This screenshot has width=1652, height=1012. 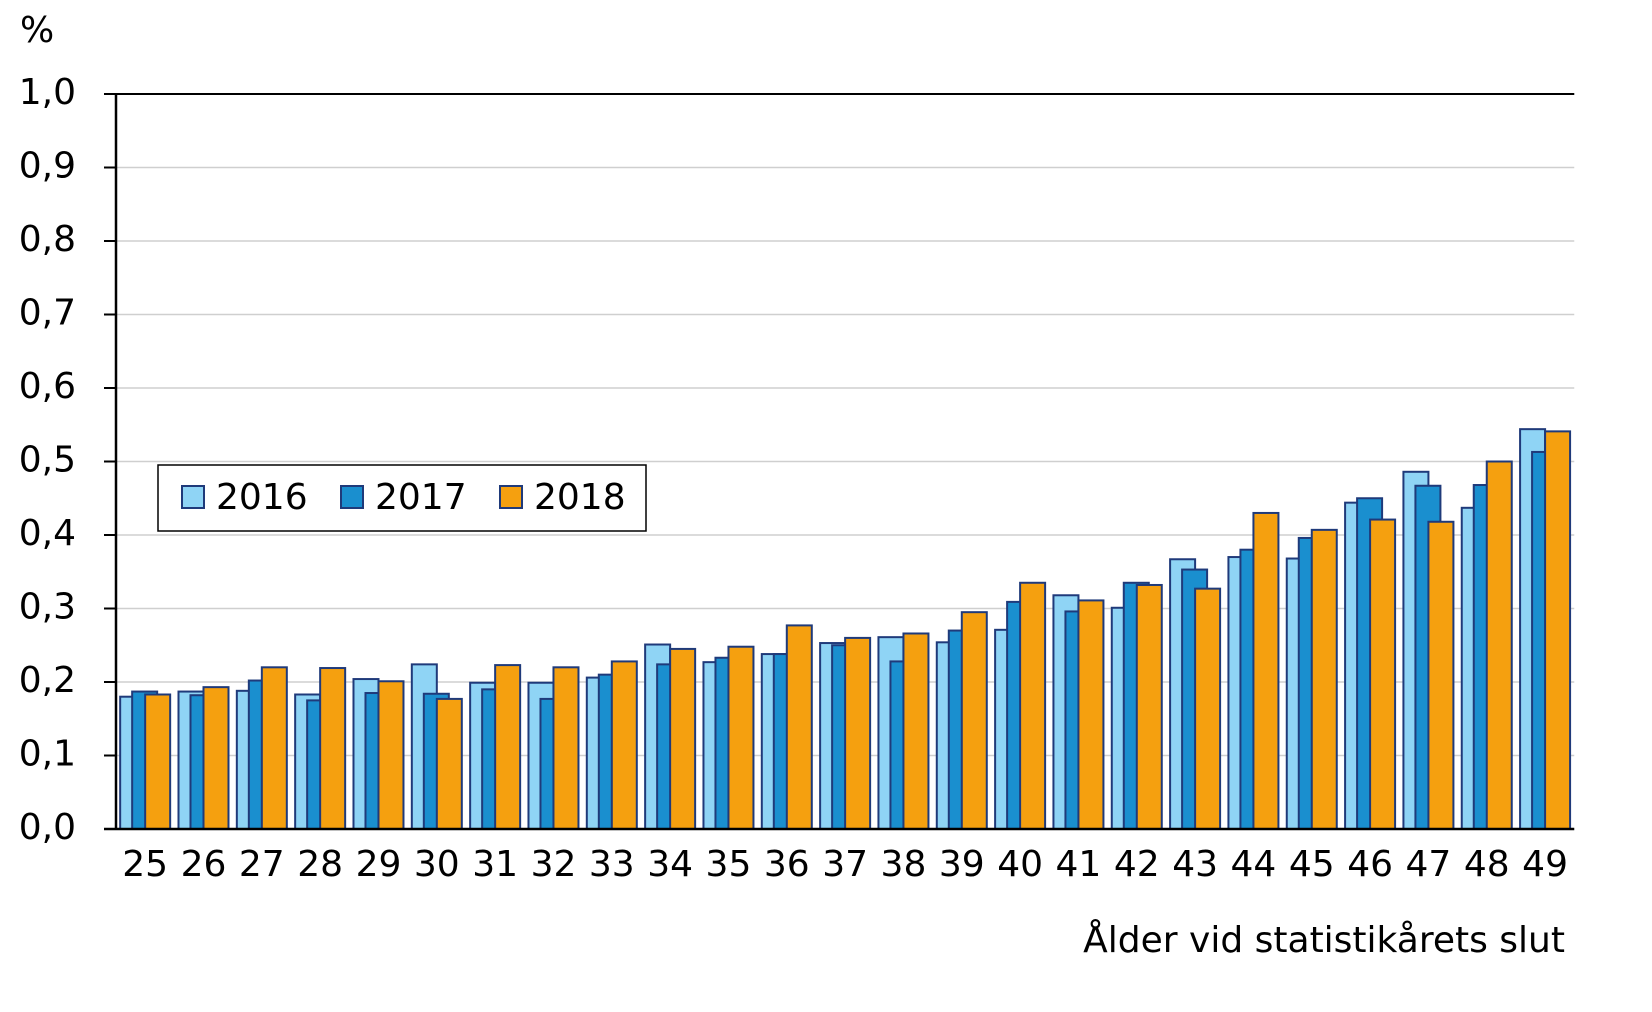 I want to click on y-tick-label: 0,2, so click(x=47, y=680).